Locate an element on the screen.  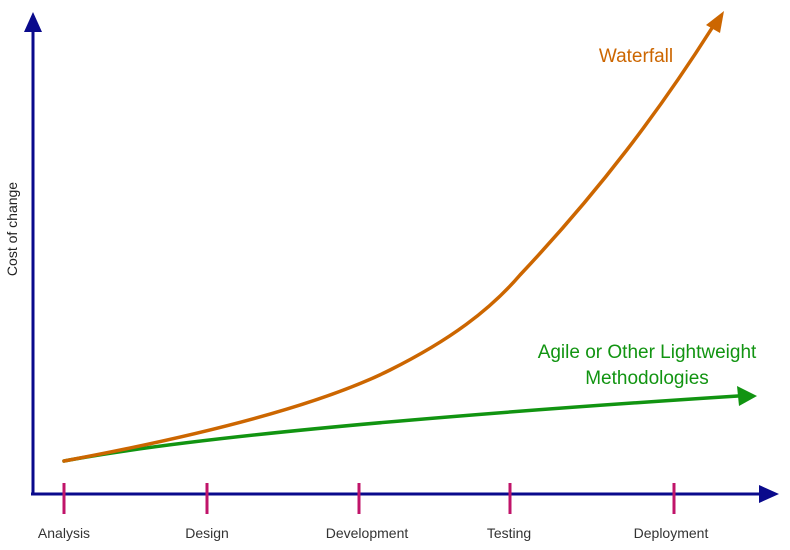
x-axis is located at coordinates (405, 494).